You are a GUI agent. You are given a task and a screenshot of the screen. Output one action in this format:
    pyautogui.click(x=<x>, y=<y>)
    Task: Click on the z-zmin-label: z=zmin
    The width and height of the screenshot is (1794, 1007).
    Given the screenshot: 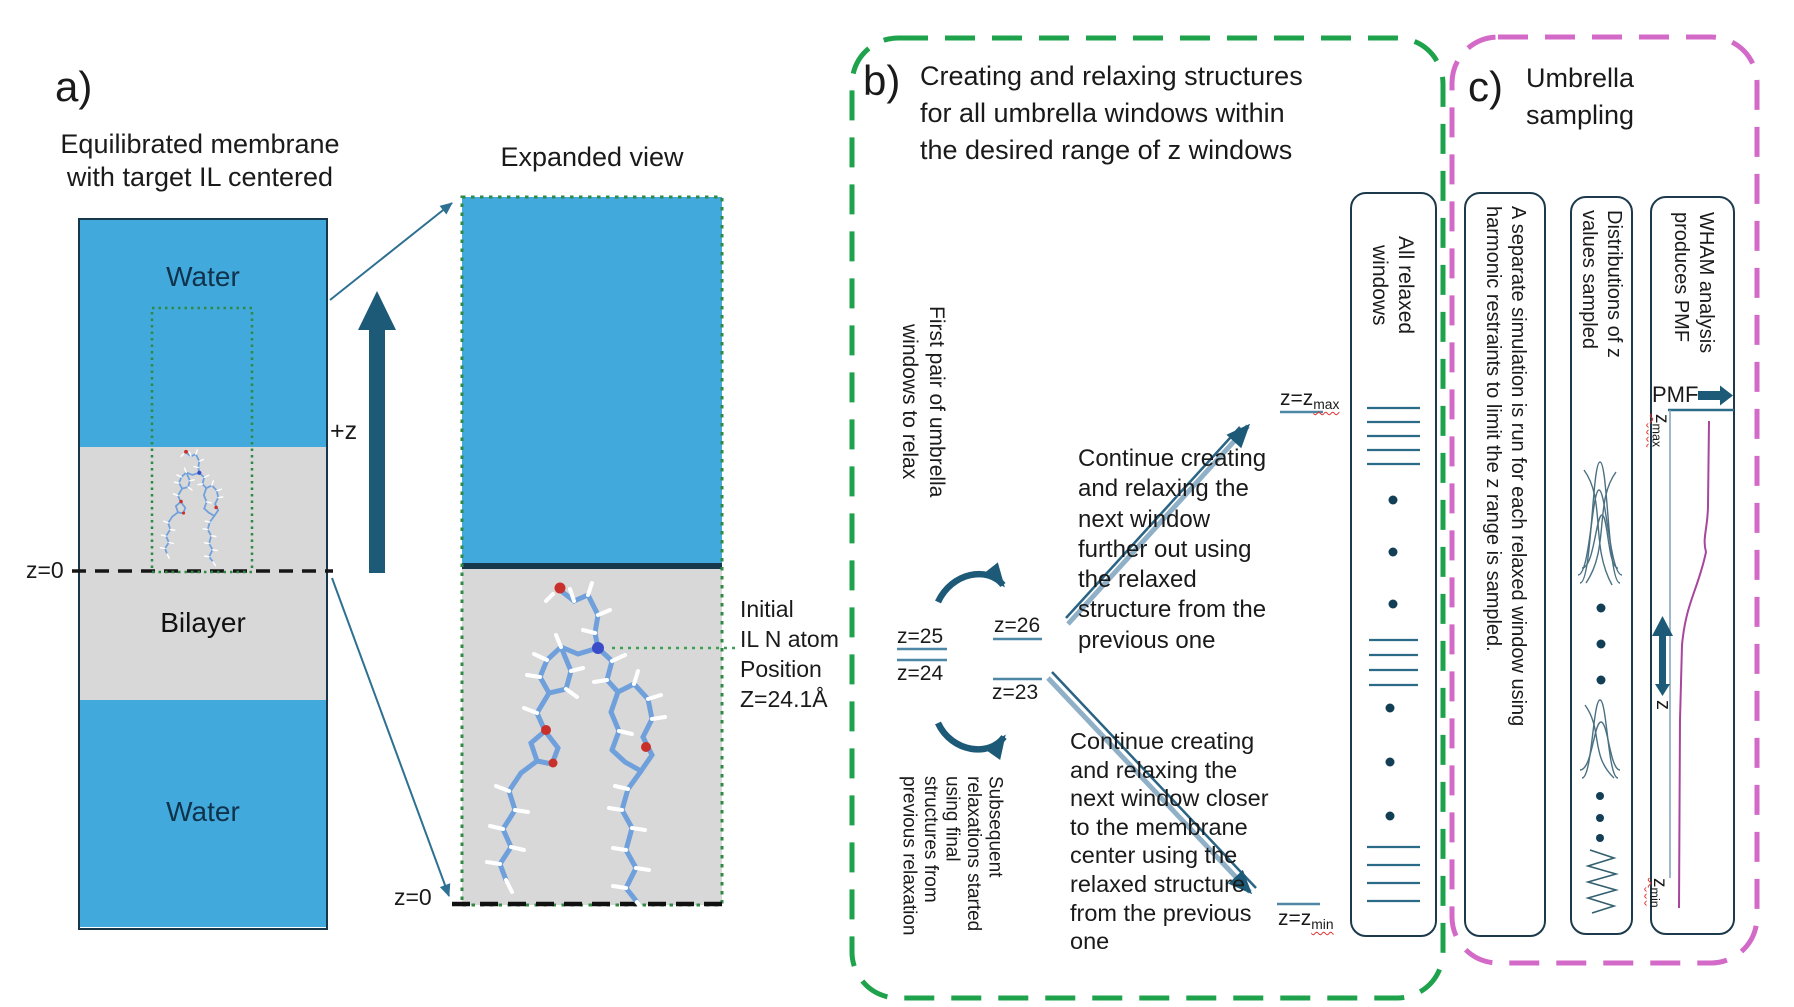 What is the action you would take?
    pyautogui.click(x=1306, y=919)
    